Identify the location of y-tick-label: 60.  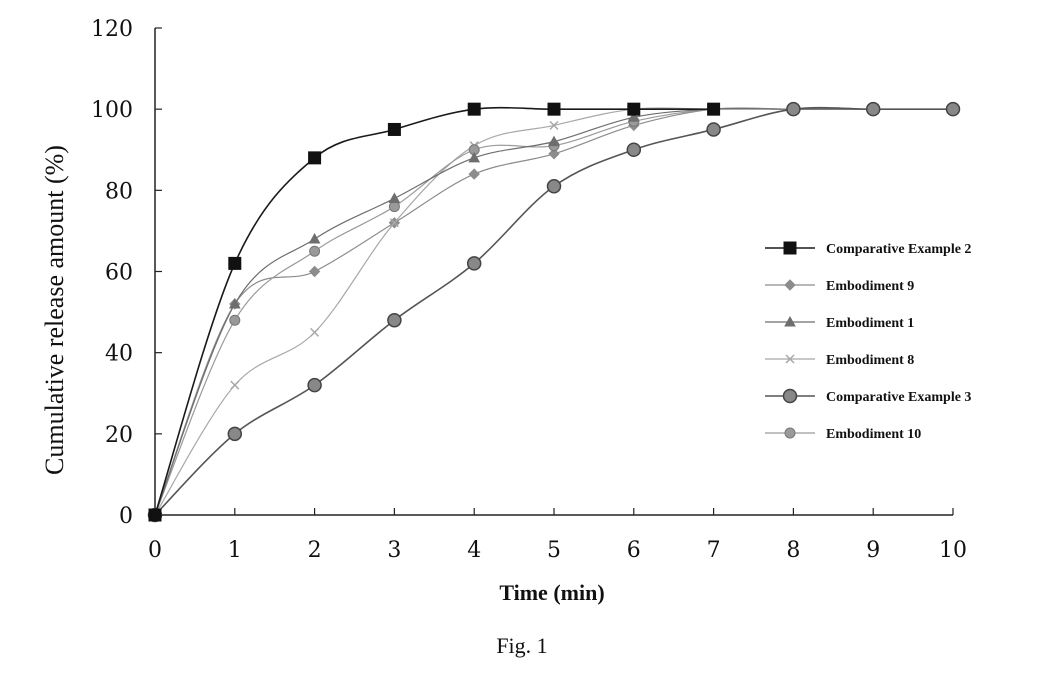
(119, 273).